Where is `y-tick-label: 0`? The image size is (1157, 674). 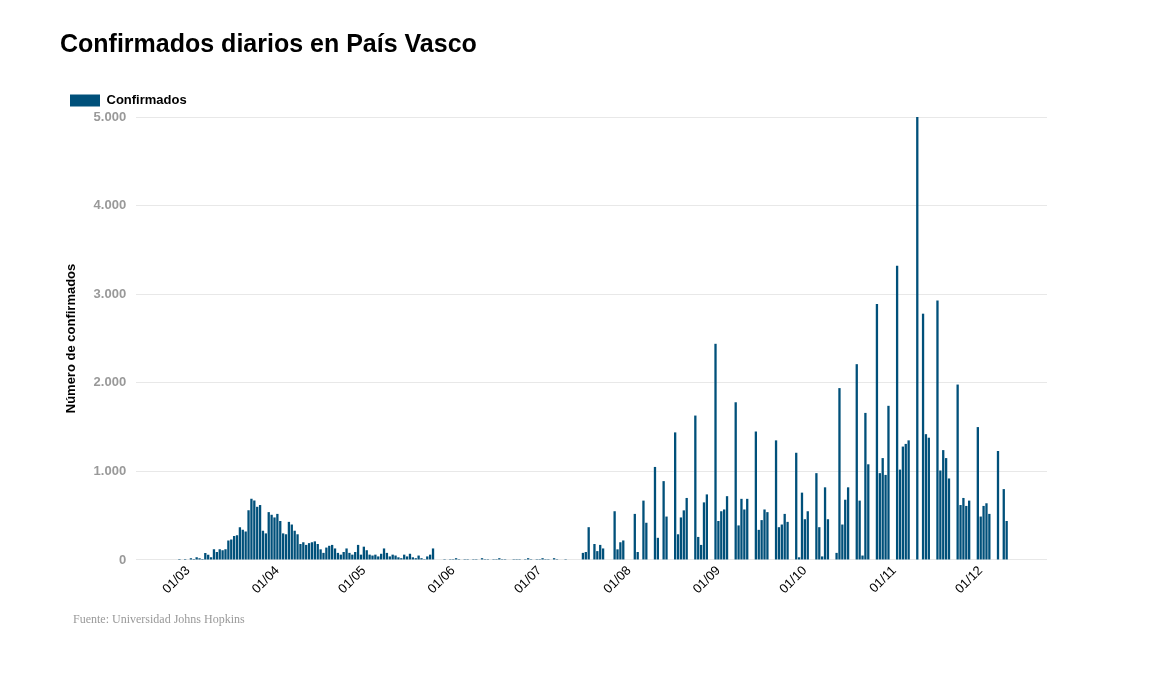
y-tick-label: 0 is located at coordinates (122, 559).